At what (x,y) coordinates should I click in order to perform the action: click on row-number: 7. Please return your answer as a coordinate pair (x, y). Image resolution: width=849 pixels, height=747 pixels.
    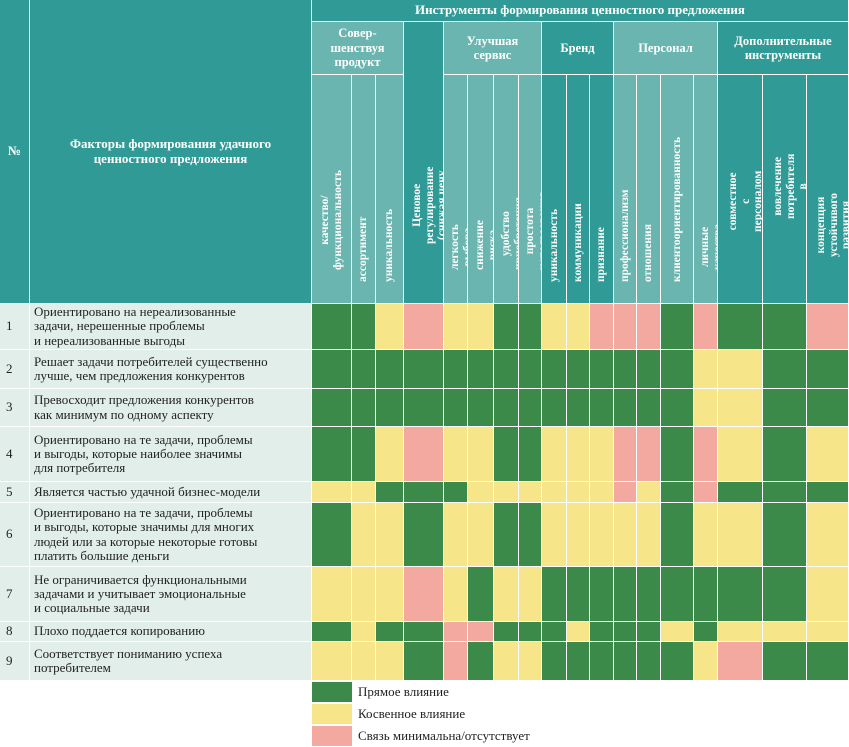
    Looking at the image, I should click on (15, 594).